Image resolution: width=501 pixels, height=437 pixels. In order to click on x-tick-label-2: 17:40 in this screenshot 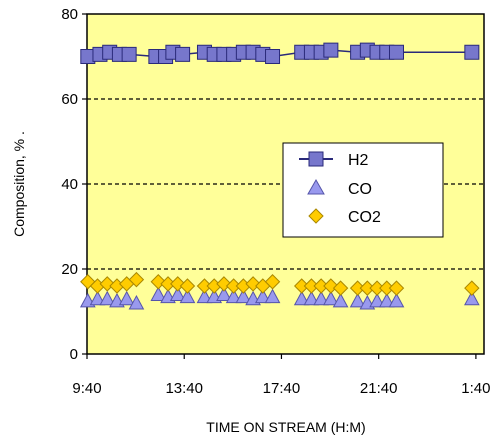, I will do `click(282, 388)`.